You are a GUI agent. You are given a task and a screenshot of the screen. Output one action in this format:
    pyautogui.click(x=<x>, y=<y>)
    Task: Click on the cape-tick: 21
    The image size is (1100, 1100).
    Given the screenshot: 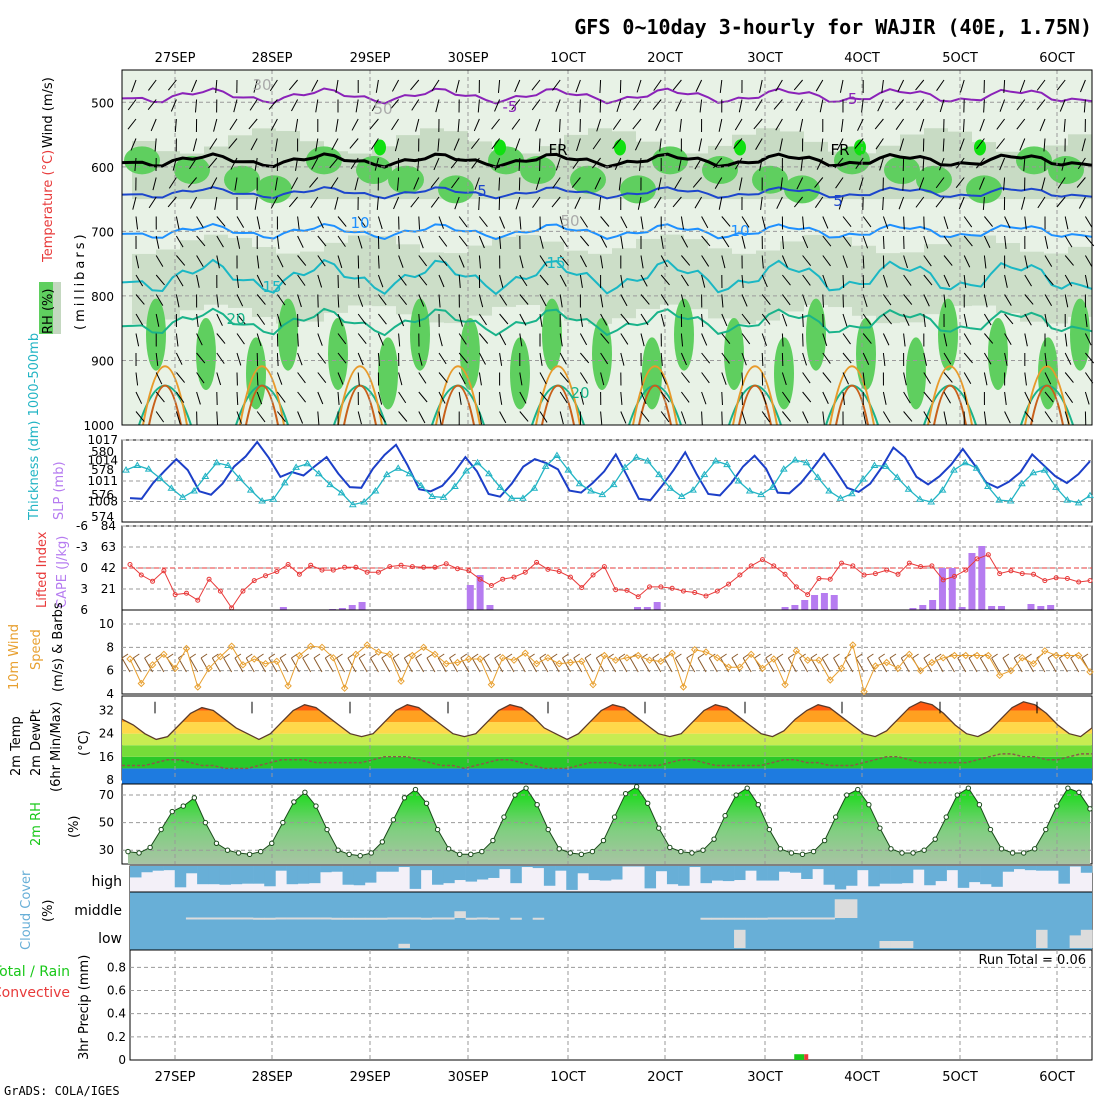 What is the action you would take?
    pyautogui.click(x=108, y=589)
    